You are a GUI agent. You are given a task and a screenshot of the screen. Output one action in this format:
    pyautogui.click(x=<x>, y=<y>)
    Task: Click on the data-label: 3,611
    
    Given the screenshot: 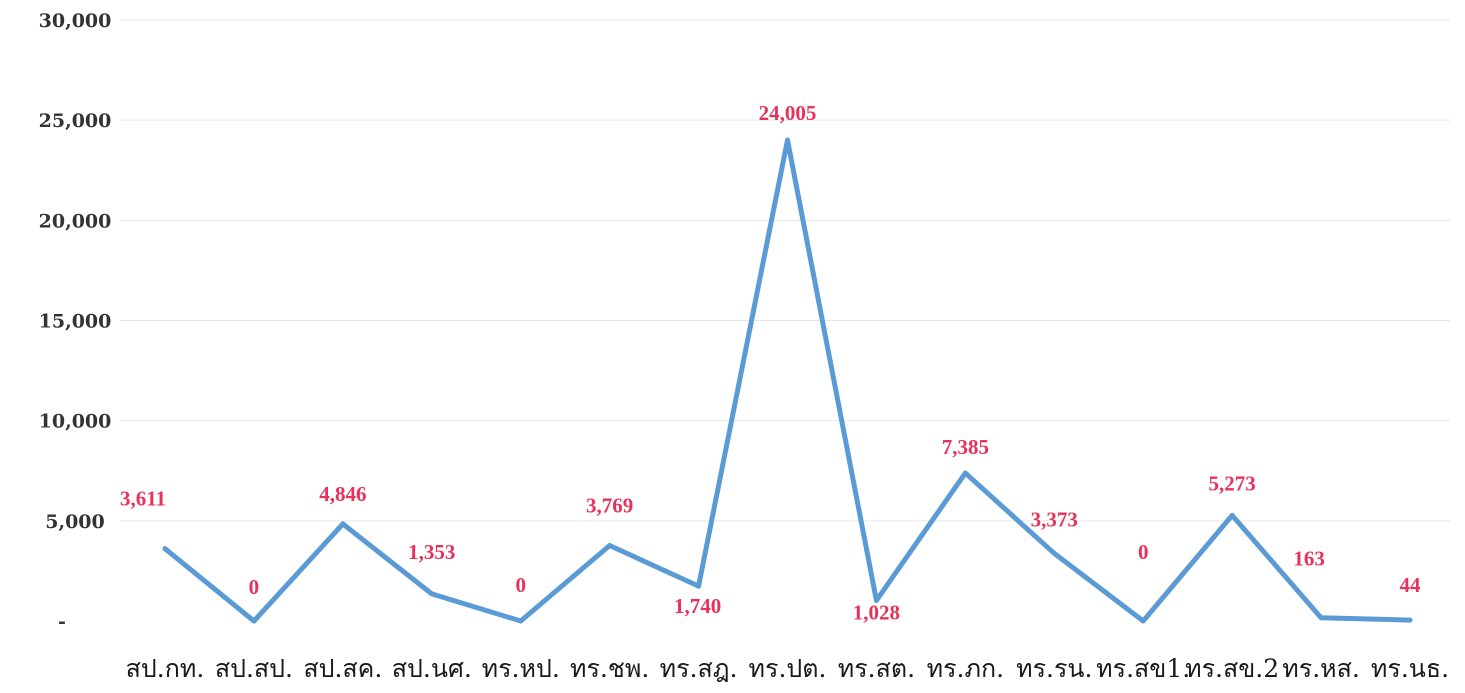 What is the action you would take?
    pyautogui.click(x=143, y=499)
    